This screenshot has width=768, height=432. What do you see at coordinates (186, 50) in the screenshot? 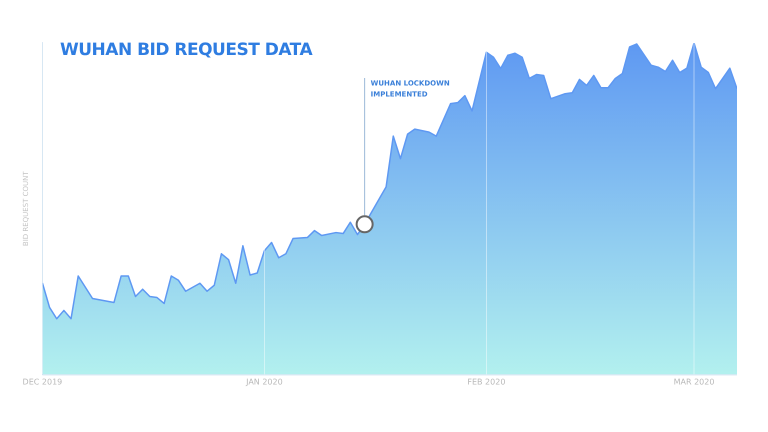
I see `chart-title: WUHAN BID REQUEST DATA` at bounding box center [186, 50].